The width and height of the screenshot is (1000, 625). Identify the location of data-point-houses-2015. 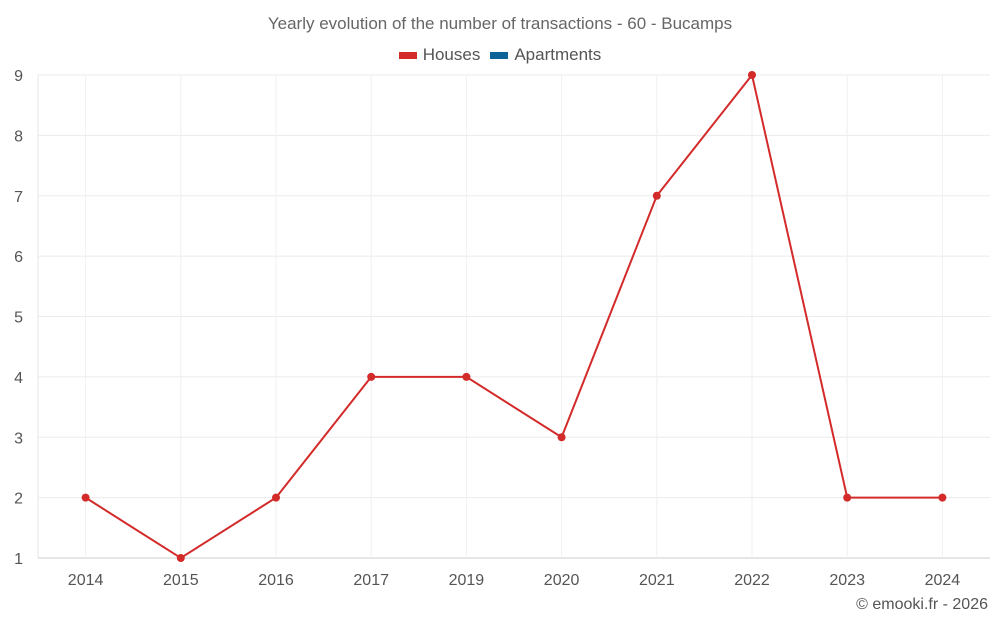
(180, 558).